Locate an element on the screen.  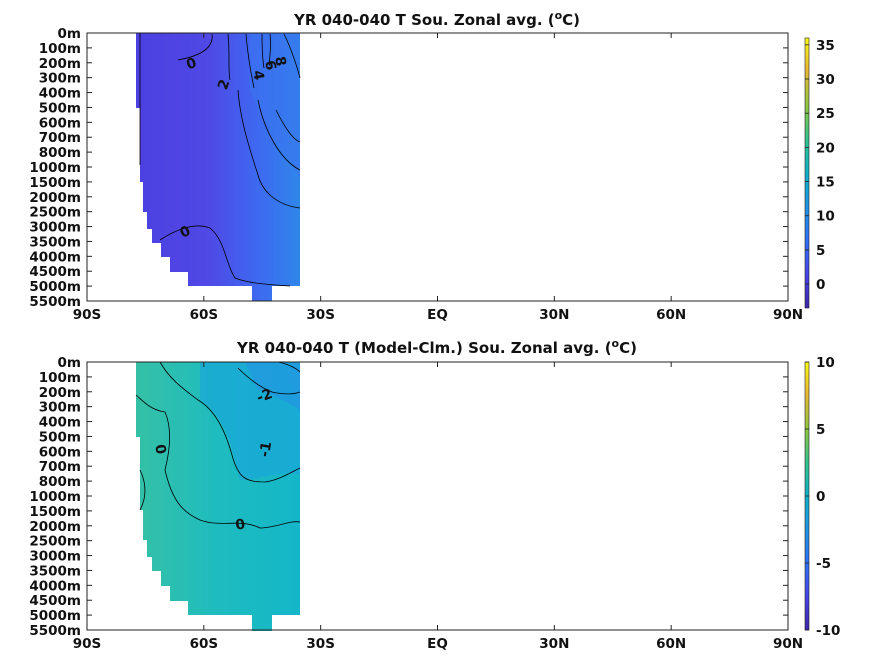
colorbar-tick-label: 30 is located at coordinates (825, 80).